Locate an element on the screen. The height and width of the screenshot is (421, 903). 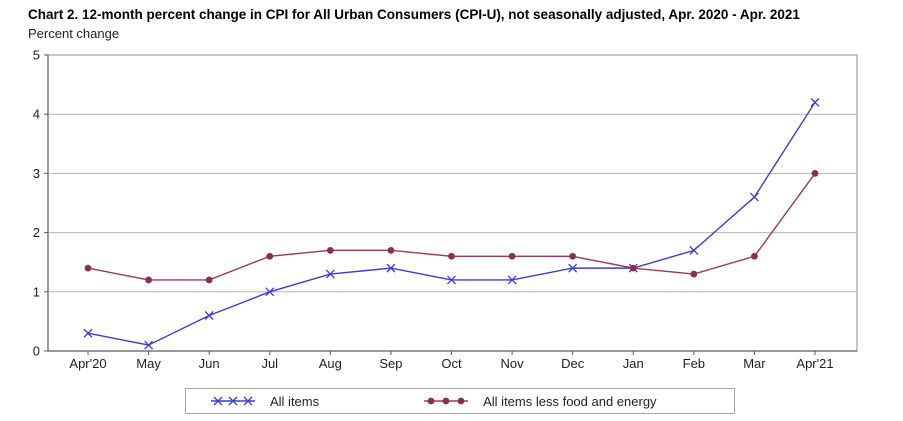
x-tick-label: Oct is located at coordinates (451, 363).